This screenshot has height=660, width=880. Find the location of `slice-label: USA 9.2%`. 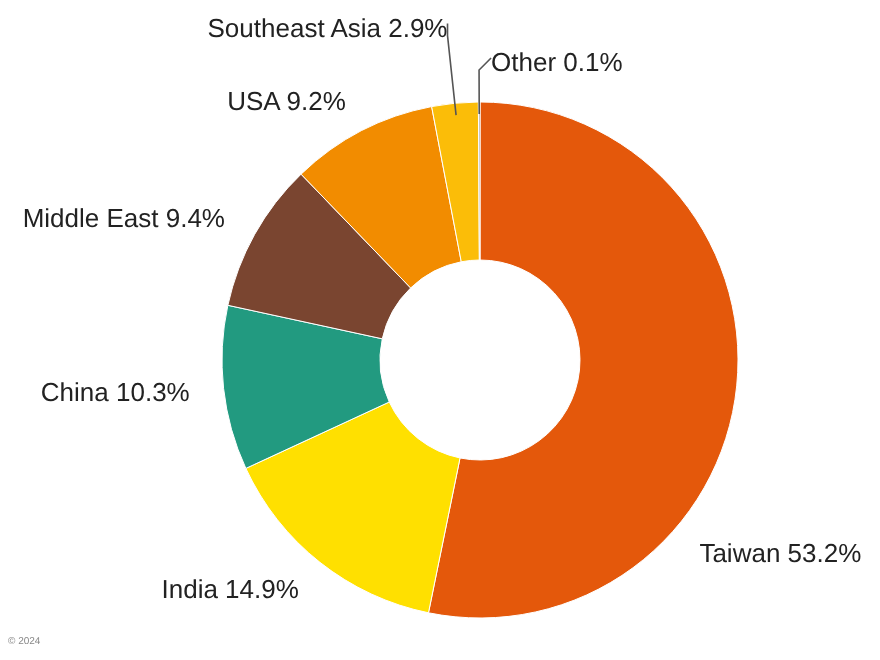

slice-label: USA 9.2% is located at coordinates (287, 100).